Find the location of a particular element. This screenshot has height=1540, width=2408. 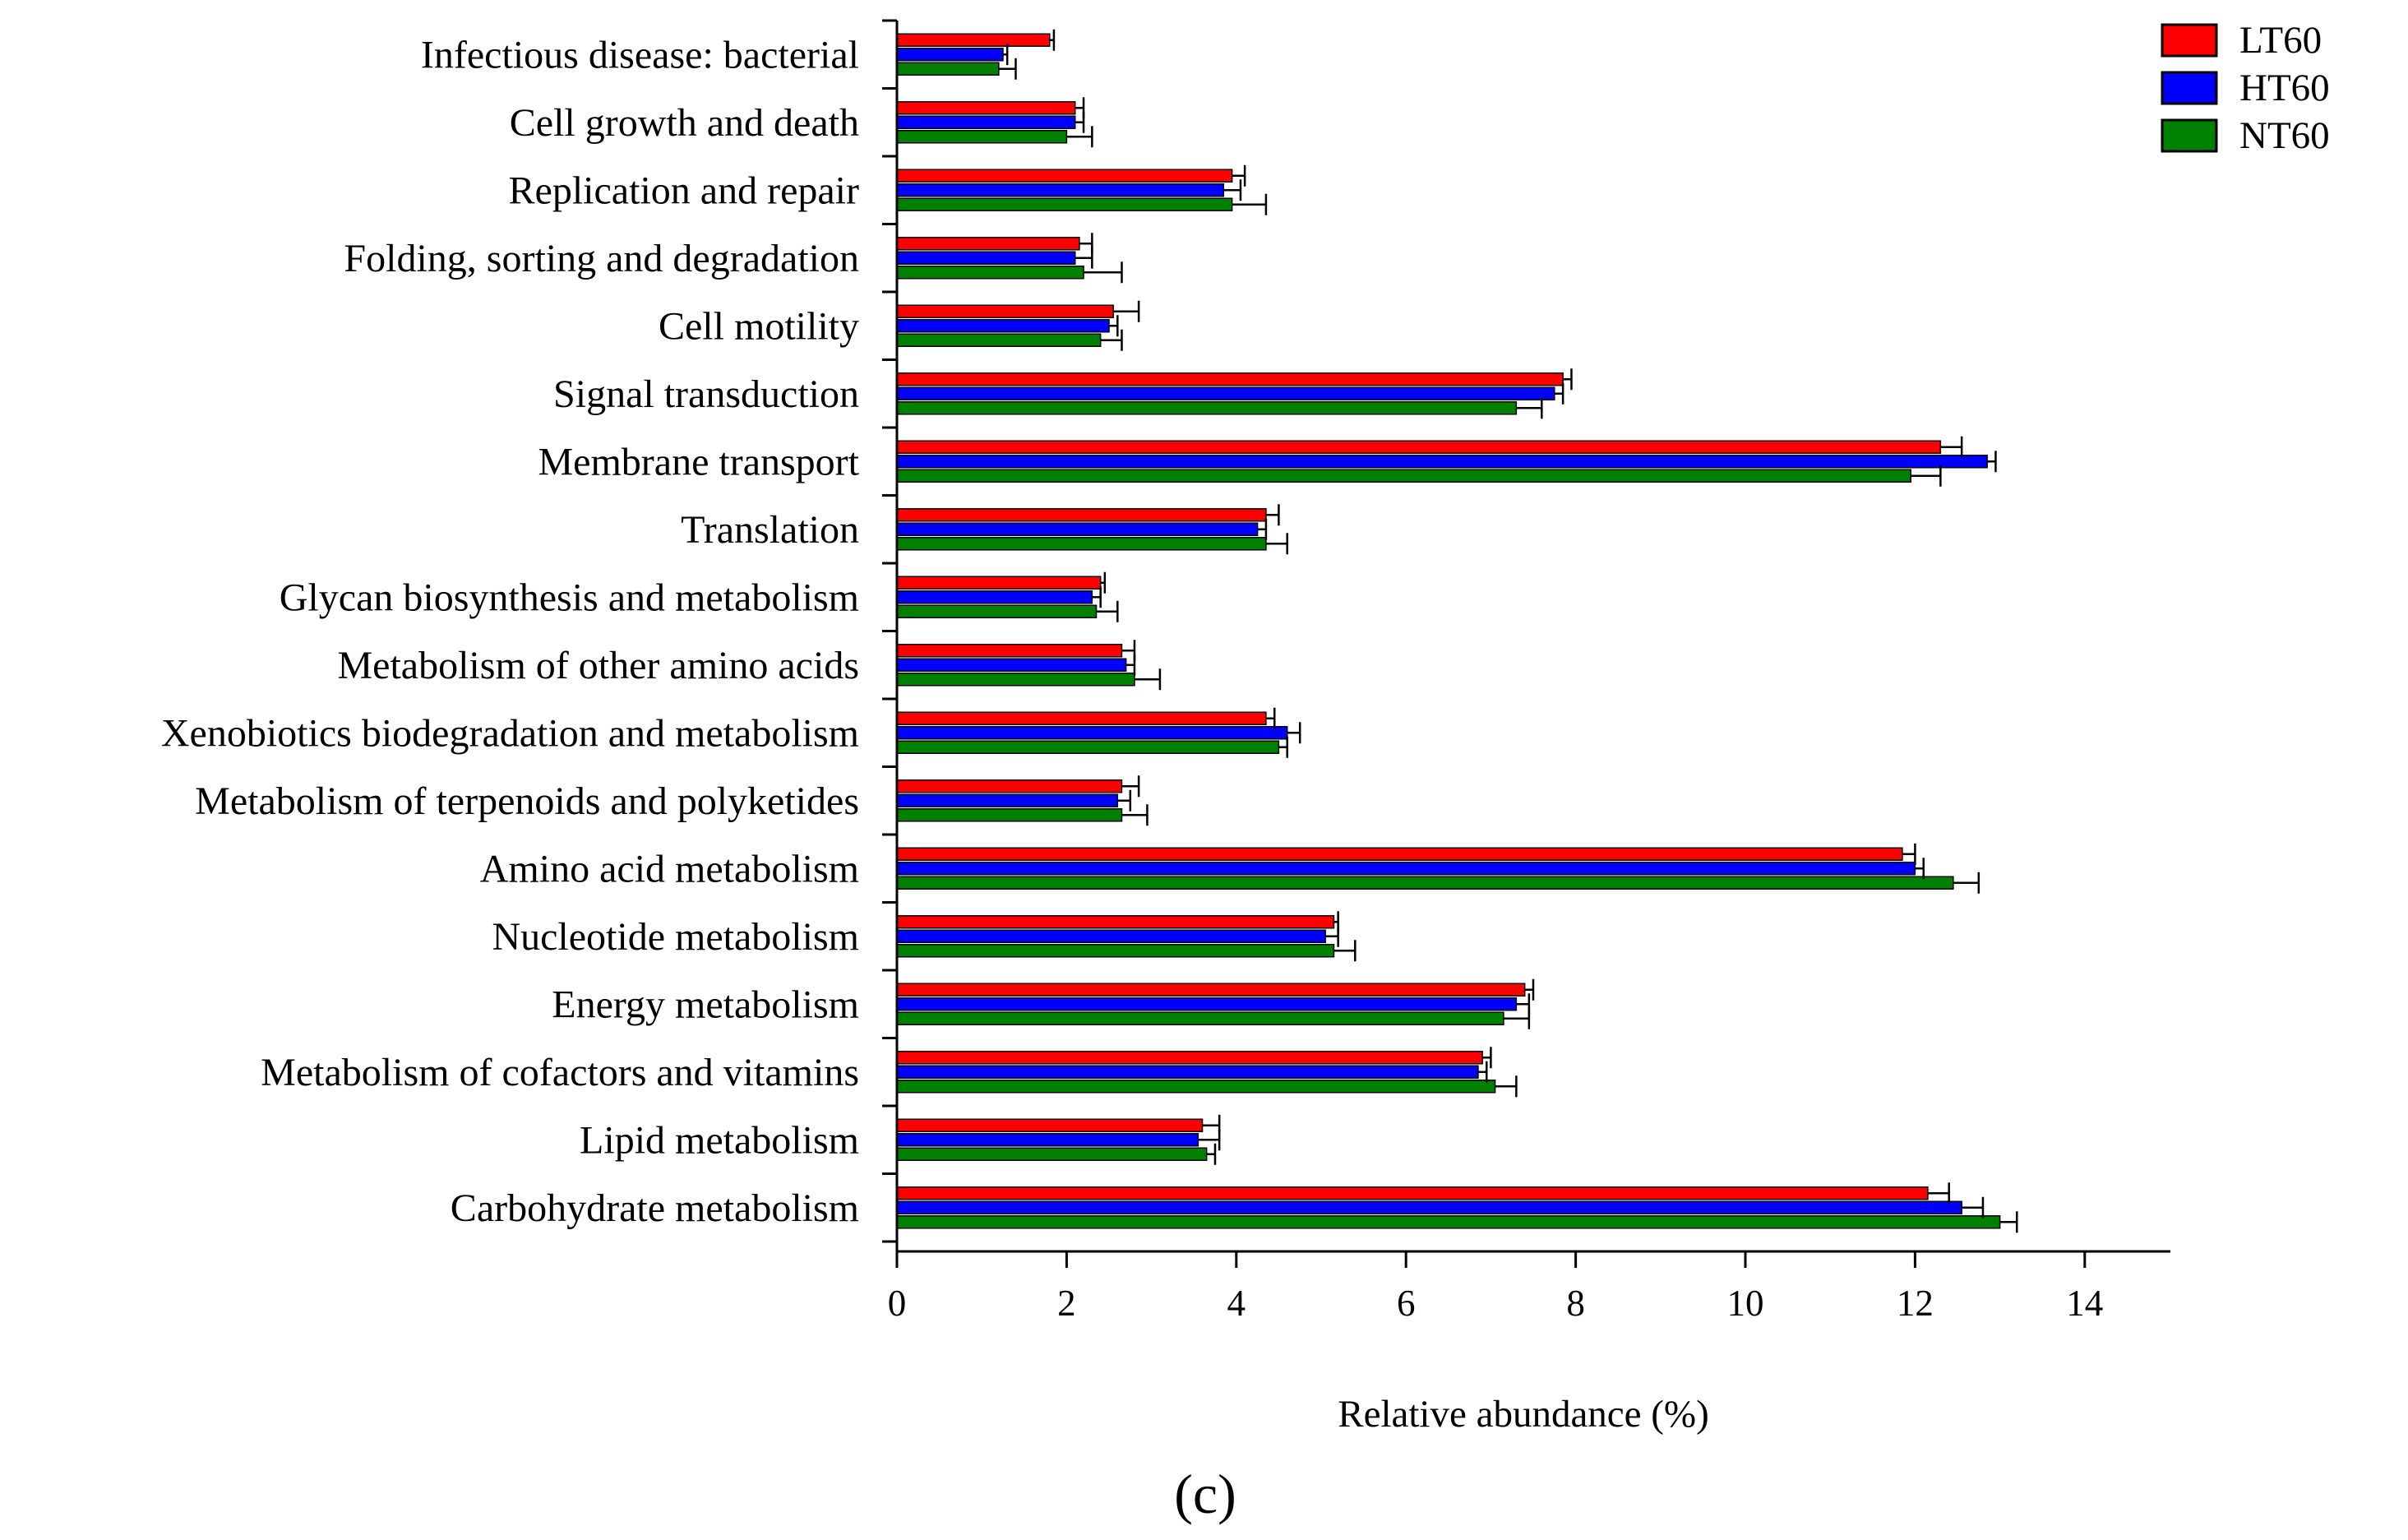

category-label: Nucleotide metabolism is located at coordinates (676, 937).